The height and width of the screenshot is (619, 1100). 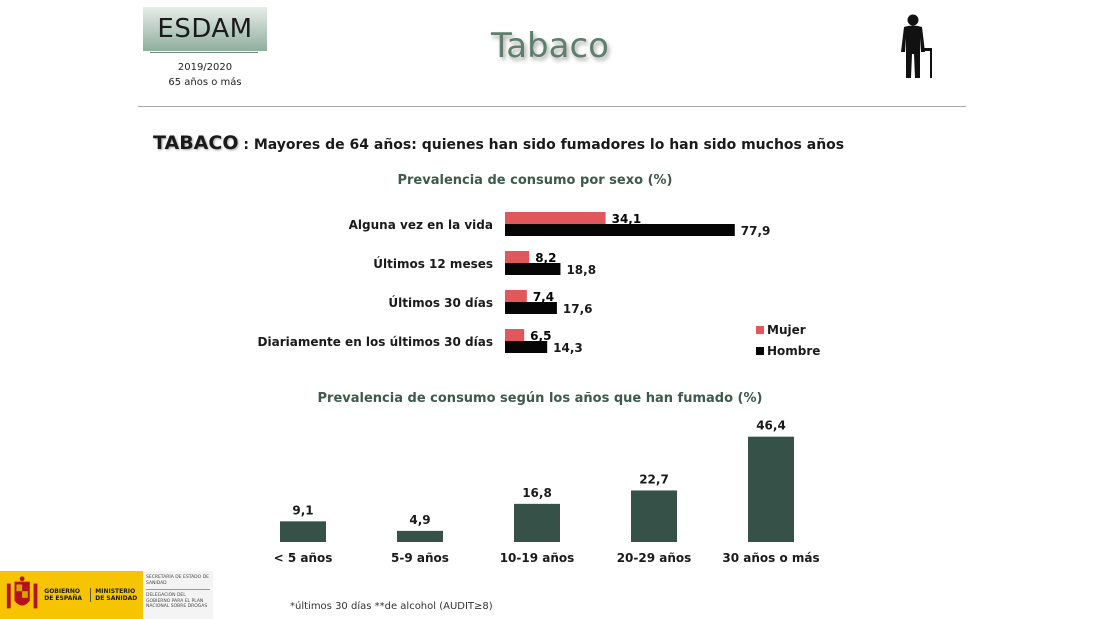 I want to click on category-label: 20-29 años, so click(x=654, y=558).